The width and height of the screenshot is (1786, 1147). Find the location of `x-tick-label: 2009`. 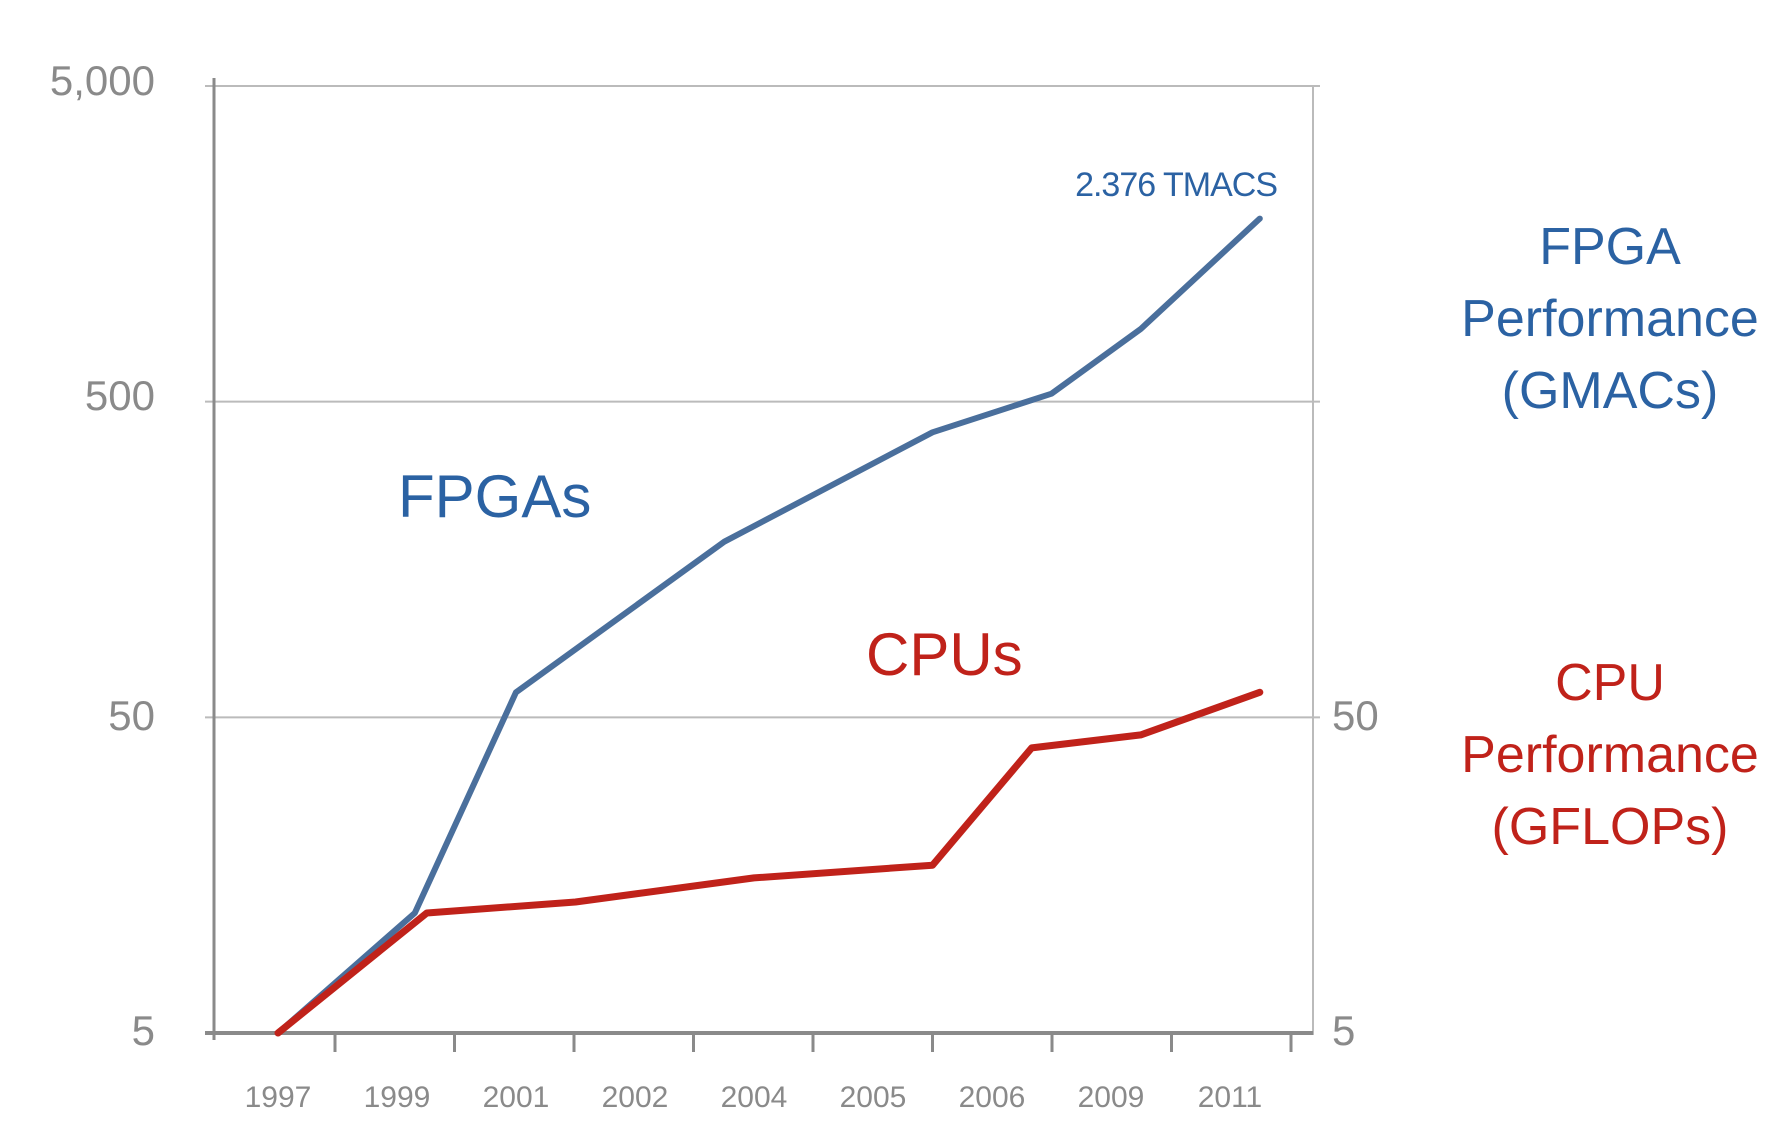

x-tick-label: 2009 is located at coordinates (1111, 1097).